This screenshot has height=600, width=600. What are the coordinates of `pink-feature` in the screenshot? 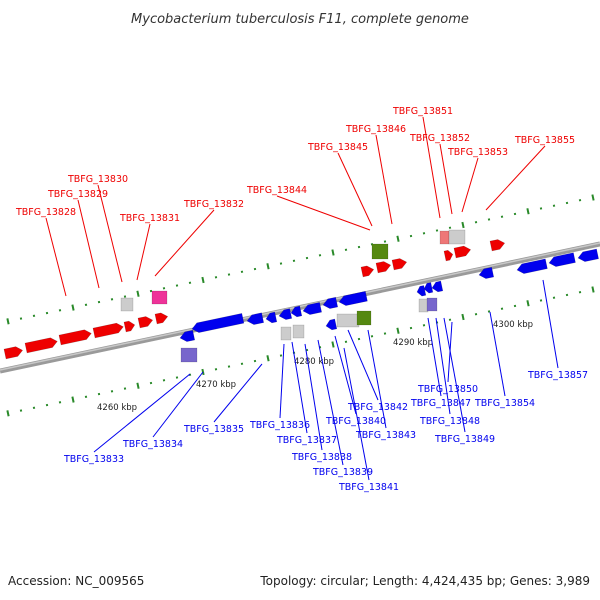 It's located at (159, 297).